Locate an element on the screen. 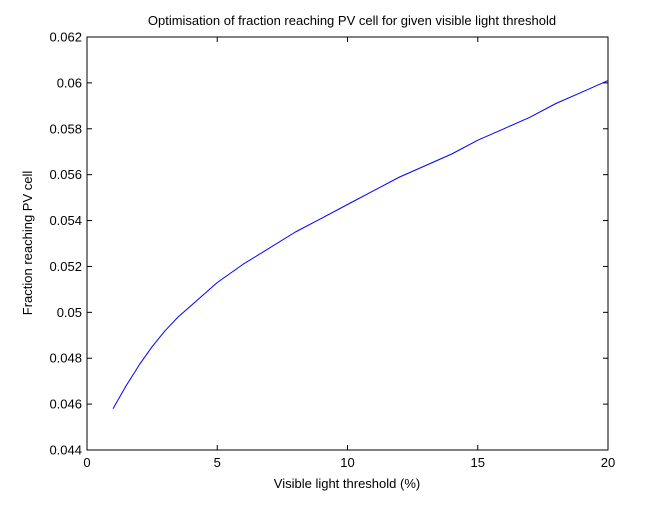 The width and height of the screenshot is (672, 509). y-tick-label: 0.056 is located at coordinates (65, 174).